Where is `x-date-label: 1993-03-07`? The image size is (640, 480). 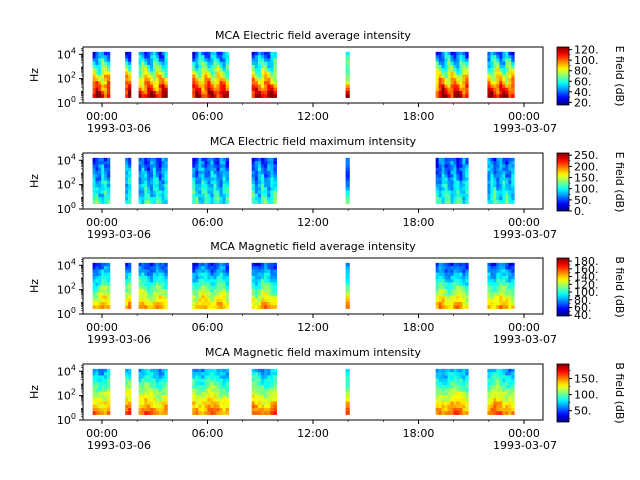 x-date-label: 1993-03-07 is located at coordinates (525, 234).